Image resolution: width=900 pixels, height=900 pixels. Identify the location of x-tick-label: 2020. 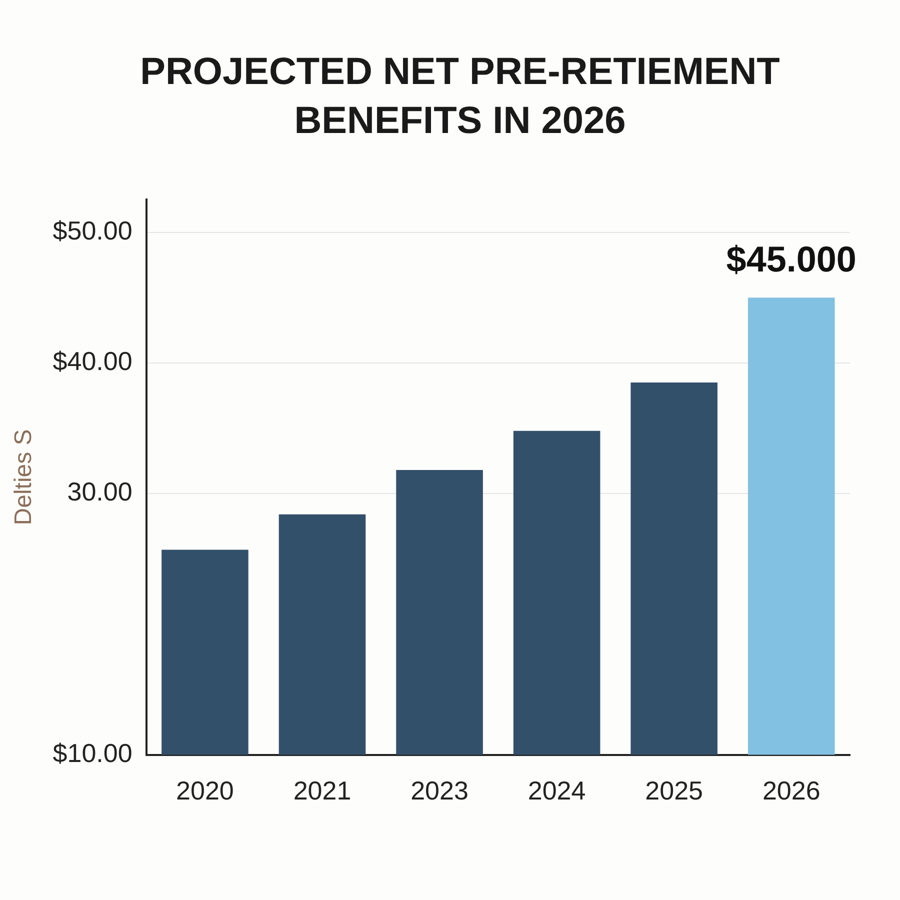
(205, 791).